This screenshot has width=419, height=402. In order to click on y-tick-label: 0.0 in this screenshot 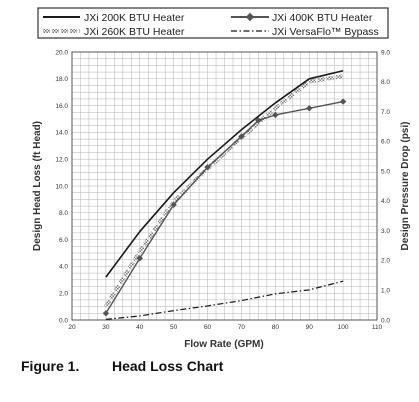, I will do `click(63, 320)`.